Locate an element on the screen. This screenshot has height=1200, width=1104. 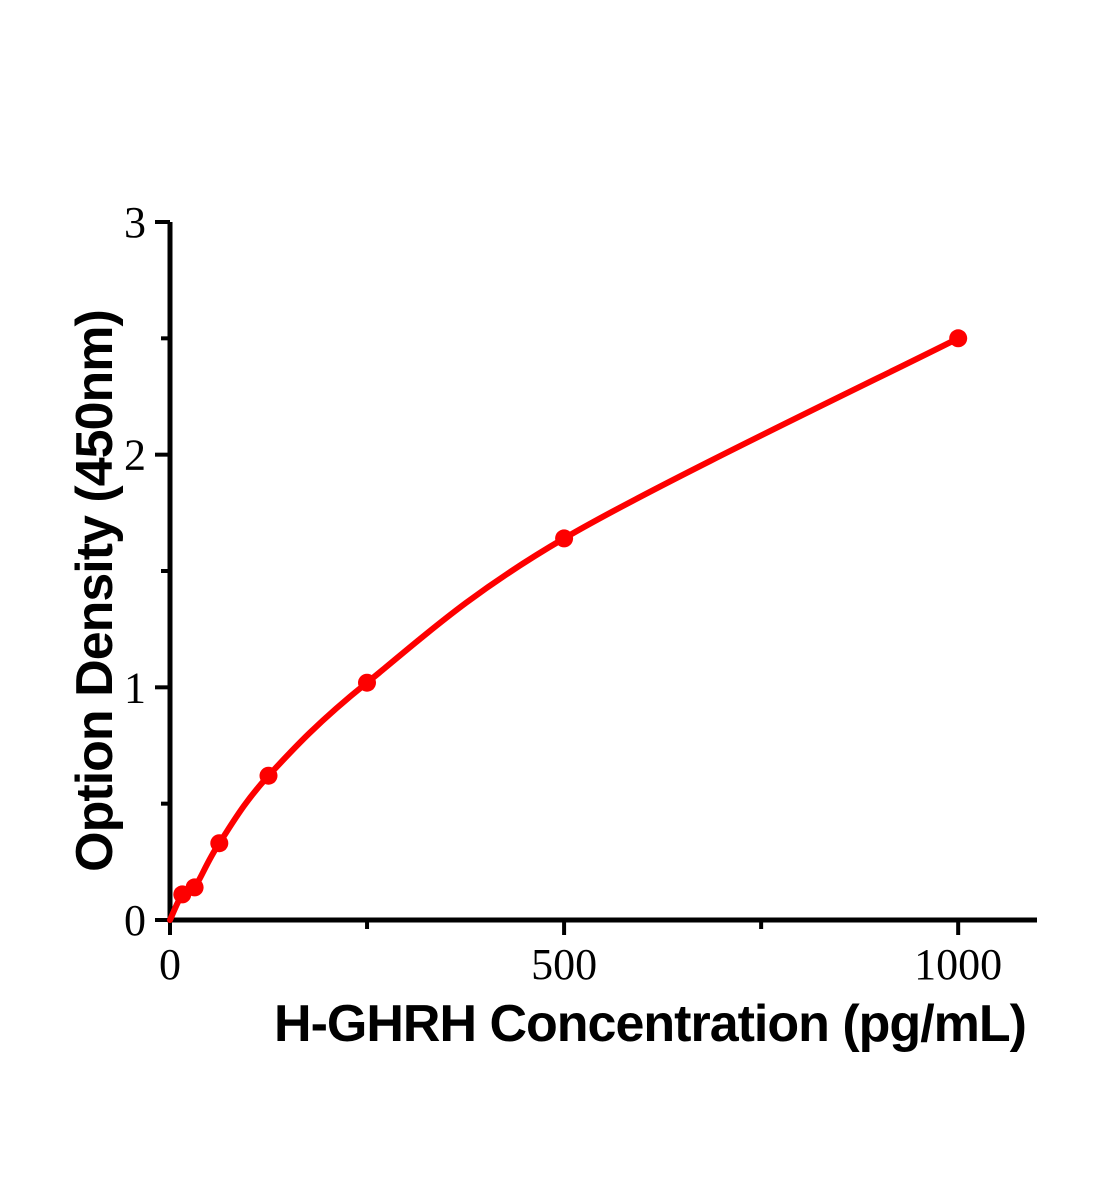
x-tick-label: 500 is located at coordinates (564, 964).